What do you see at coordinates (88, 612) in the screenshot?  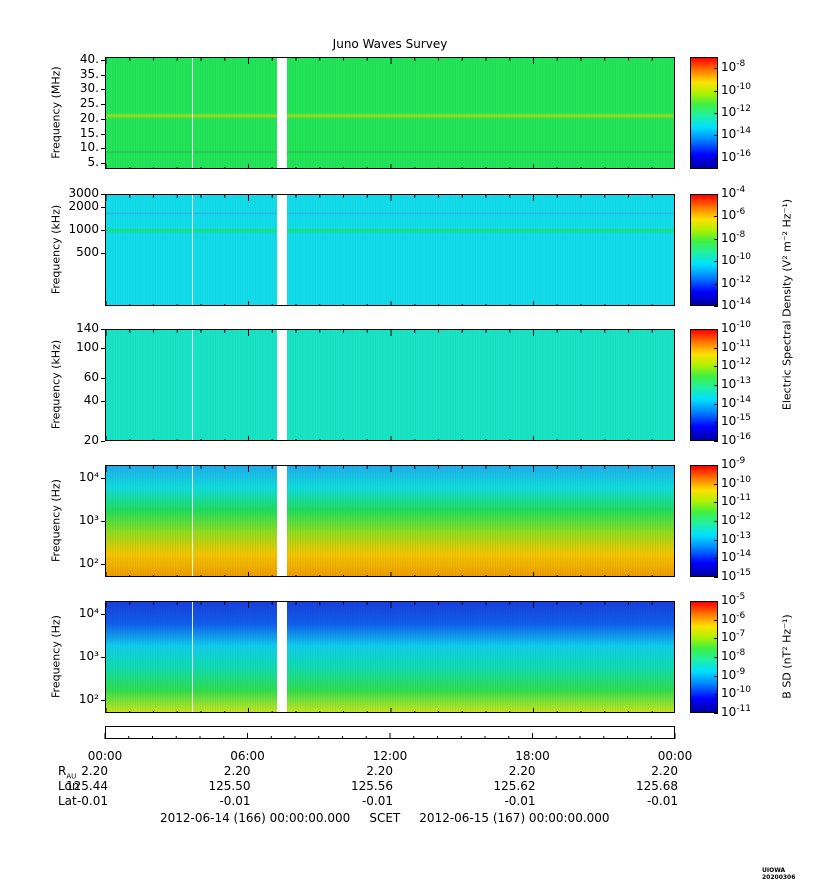 I see `y-tick-label: 10⁴` at bounding box center [88, 612].